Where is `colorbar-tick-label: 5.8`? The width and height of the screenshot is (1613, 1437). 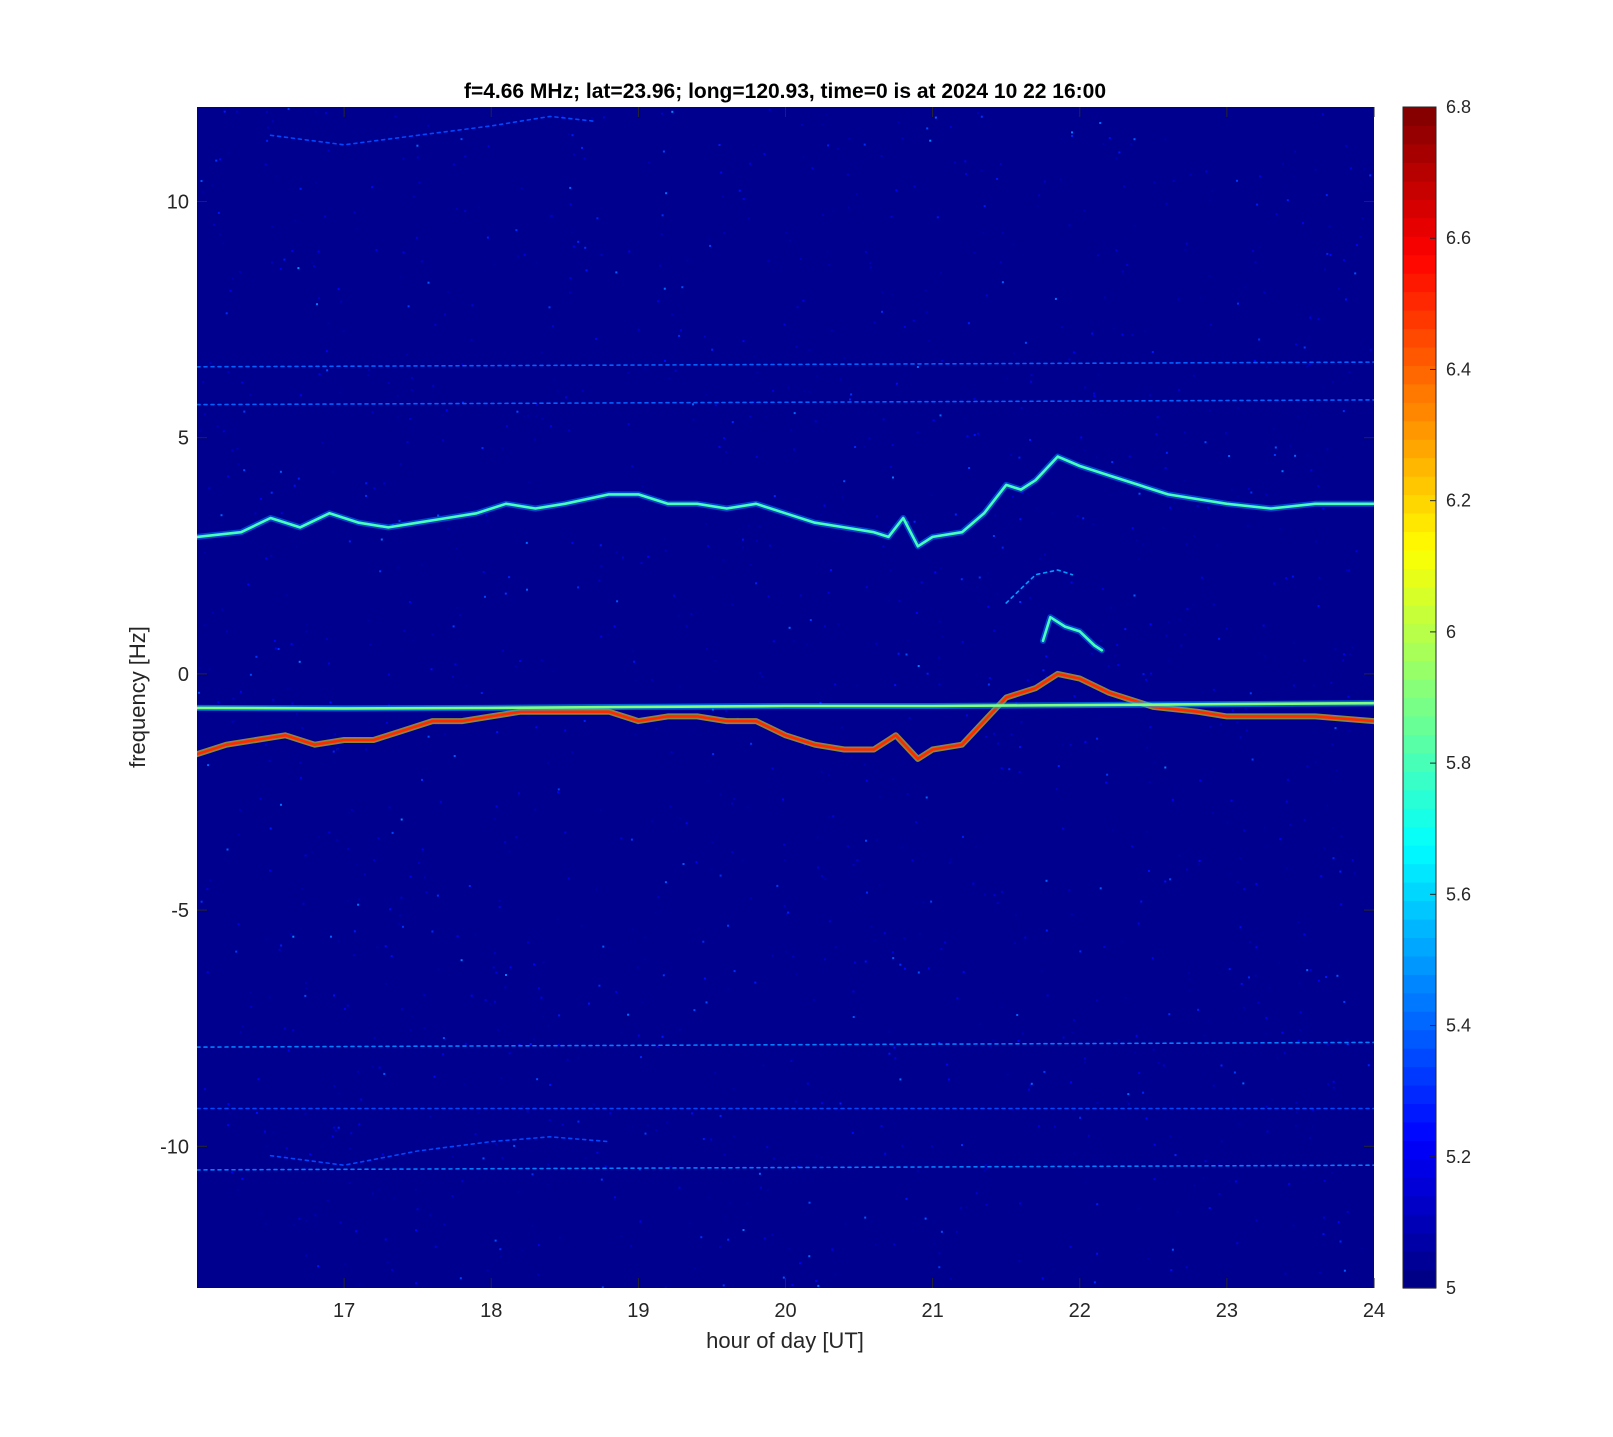
colorbar-tick-label: 5.8 is located at coordinates (1458, 763).